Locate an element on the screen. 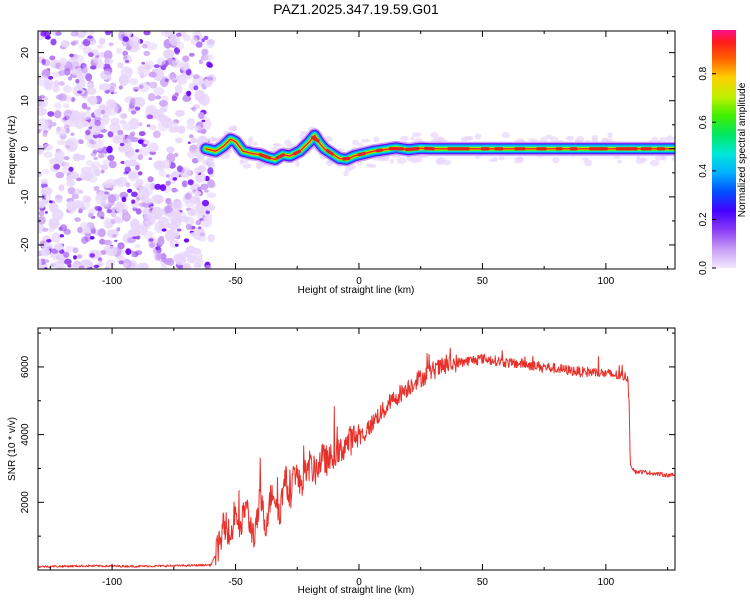 The width and height of the screenshot is (750, 600). x-tick-label: 100 is located at coordinates (606, 281).